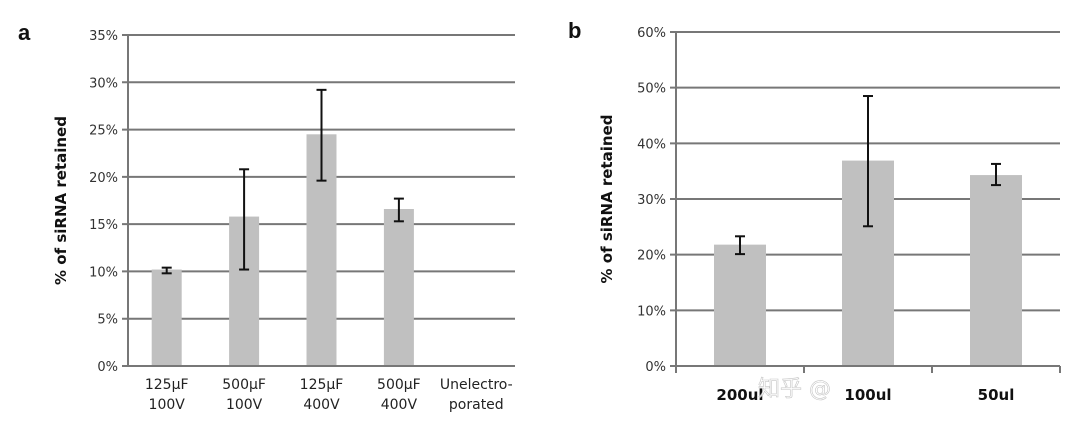  What do you see at coordinates (107, 320) in the screenshot?
I see `y-tick-label: 5%` at bounding box center [107, 320].